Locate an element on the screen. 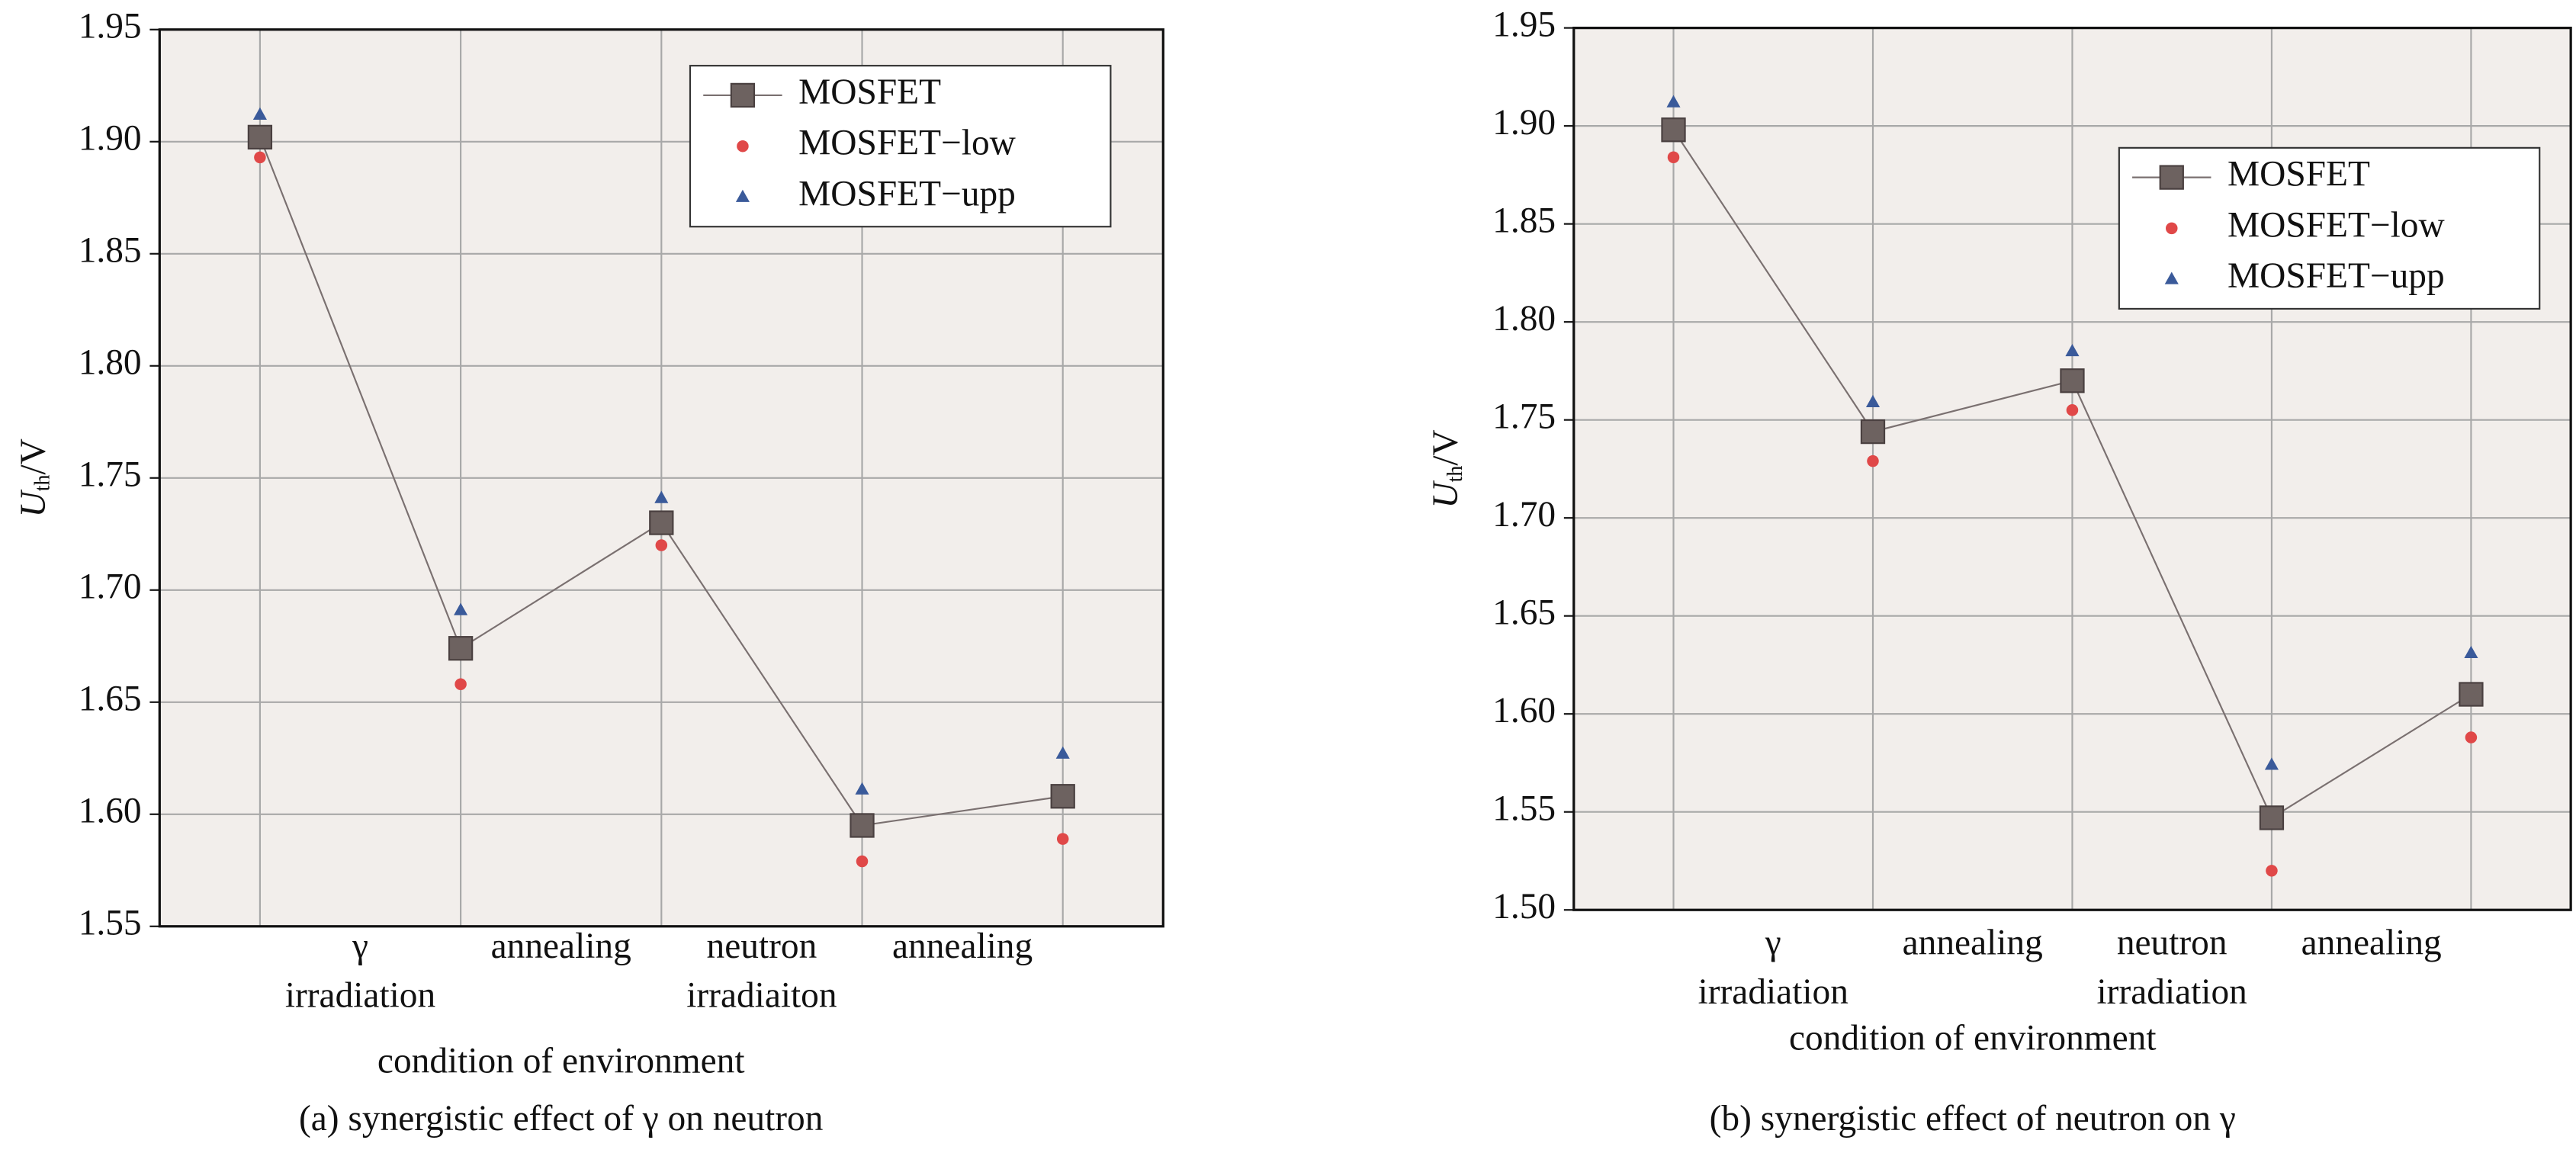  y-tick-label: 1.50 is located at coordinates (1524, 907).